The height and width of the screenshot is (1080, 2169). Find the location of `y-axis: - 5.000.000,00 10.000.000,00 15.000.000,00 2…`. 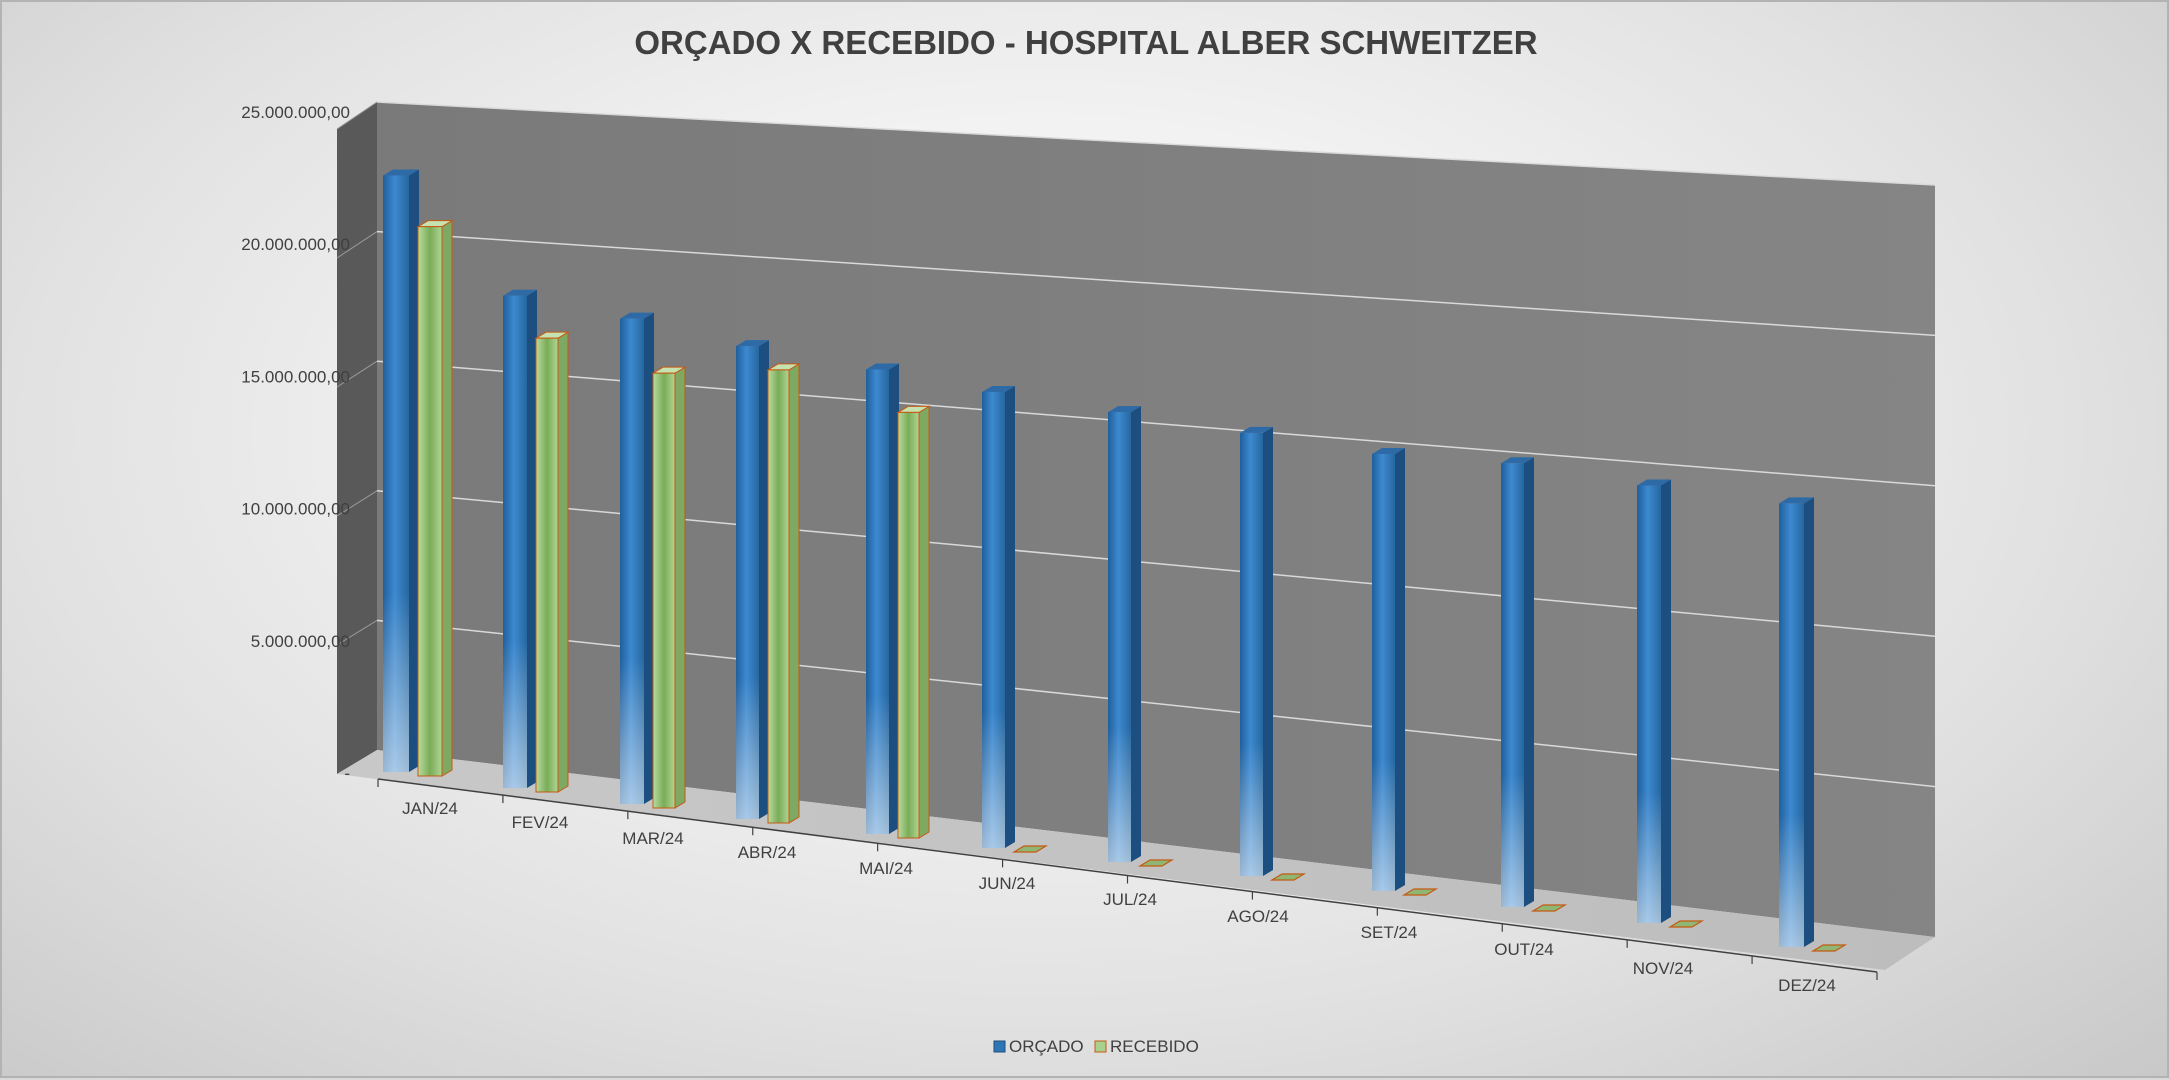

y-axis: - 5.000.000,00 10.000.000,00 15.000.000,00 2… is located at coordinates (295, 443).